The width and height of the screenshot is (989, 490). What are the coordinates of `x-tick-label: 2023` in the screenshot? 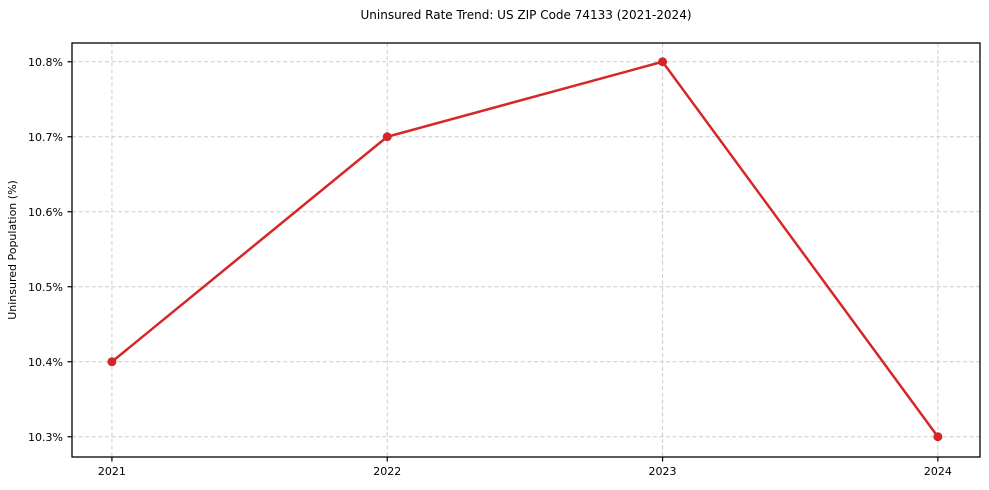 It's located at (663, 471).